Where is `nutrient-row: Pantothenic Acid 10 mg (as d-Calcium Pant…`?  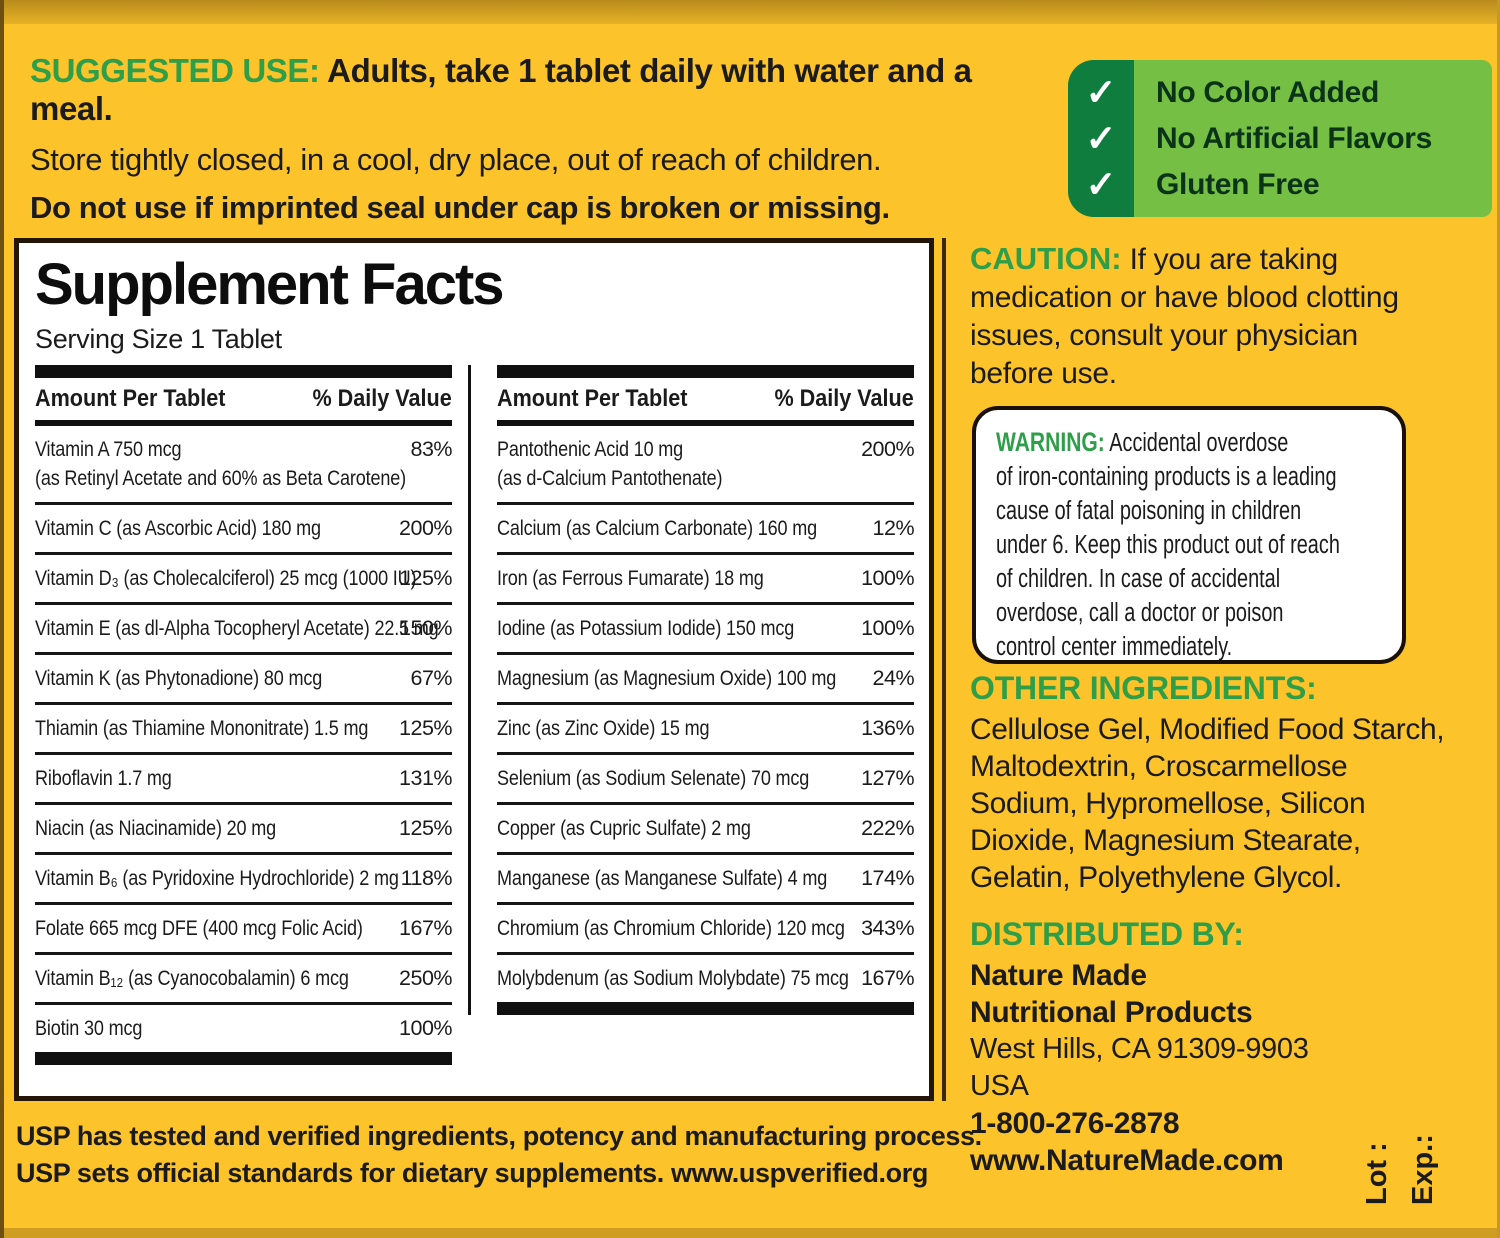 nutrient-row: Pantothenic Acid 10 mg (as d-Calcium Pant… is located at coordinates (706, 465).